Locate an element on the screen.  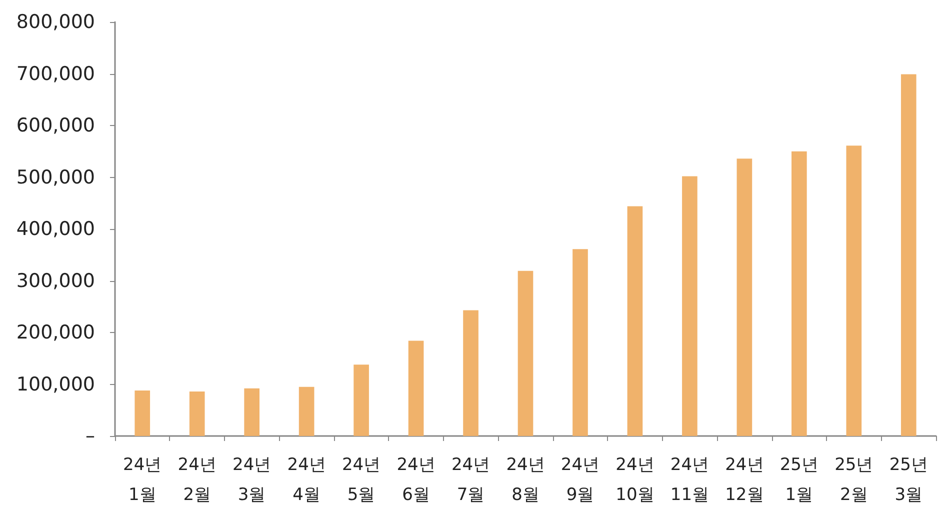
x-tick-label: 24년 9월 is located at coordinates (580, 480).